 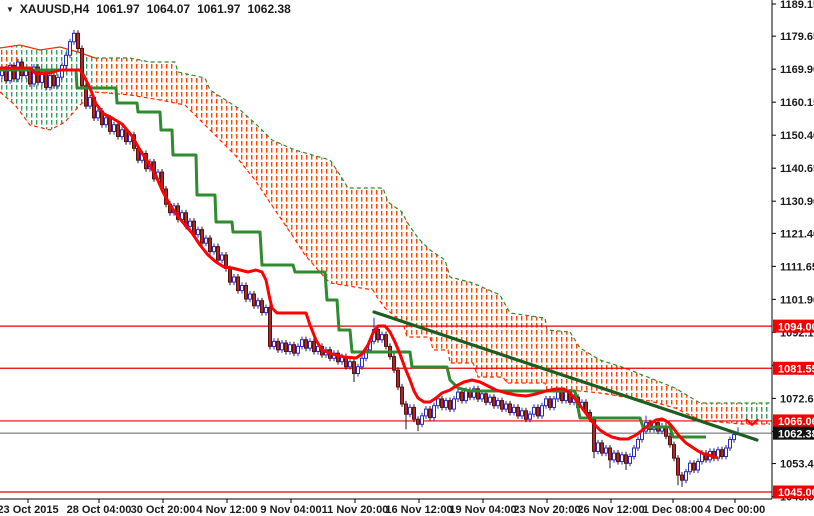 What do you see at coordinates (797, 267) in the screenshot?
I see `price-tick-label: 1111.65` at bounding box center [797, 267].